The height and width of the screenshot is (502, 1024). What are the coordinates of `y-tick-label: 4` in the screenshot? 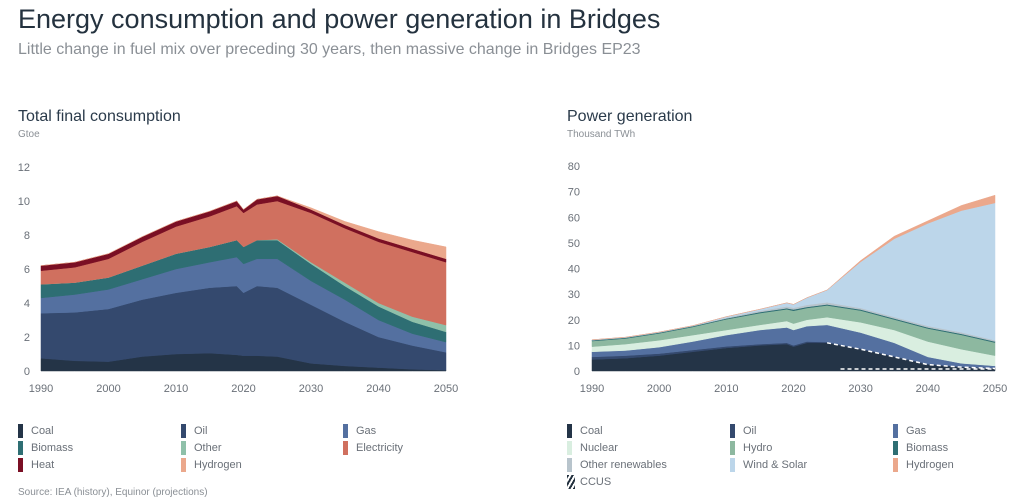 It's located at (27, 304).